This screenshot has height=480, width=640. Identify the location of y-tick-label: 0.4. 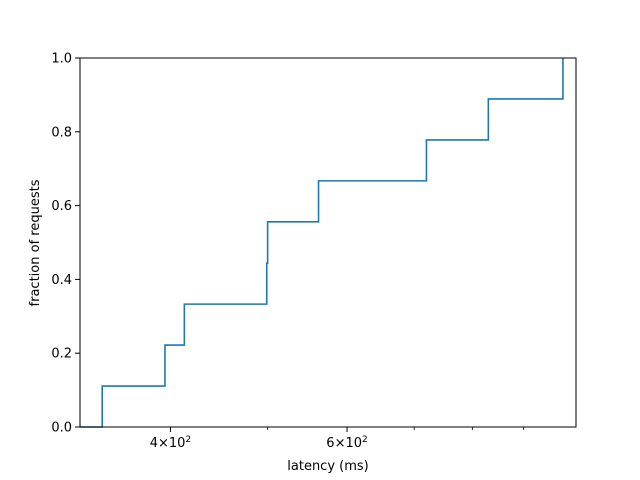
(61, 280).